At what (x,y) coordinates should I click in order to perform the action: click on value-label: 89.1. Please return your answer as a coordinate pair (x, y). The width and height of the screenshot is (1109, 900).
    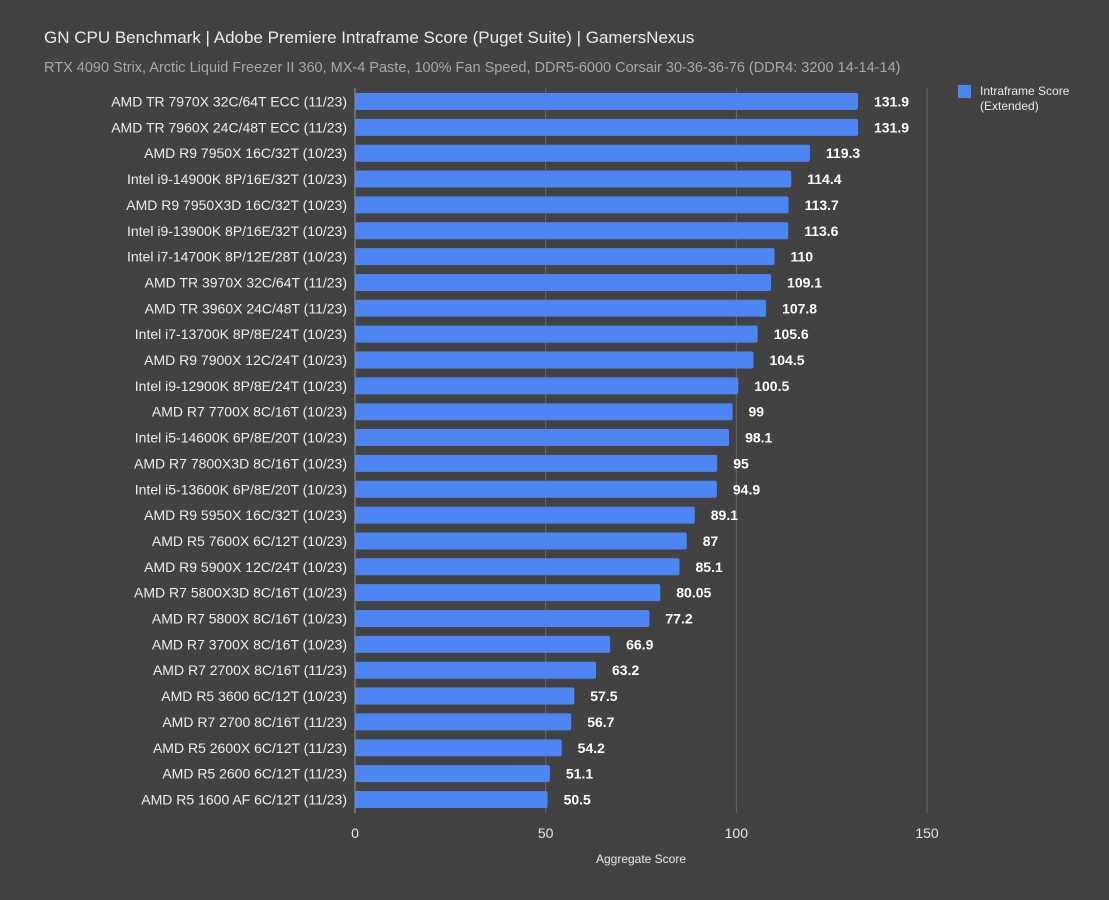
    Looking at the image, I should click on (724, 515).